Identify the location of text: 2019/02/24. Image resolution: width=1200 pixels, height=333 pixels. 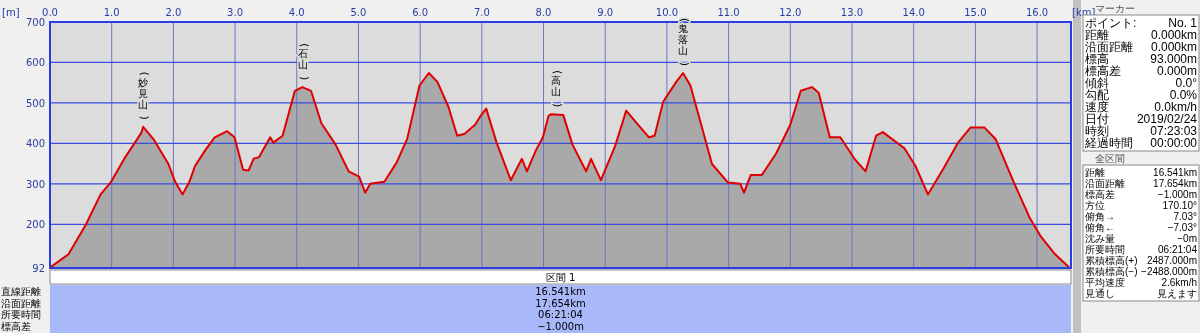
(1167, 119).